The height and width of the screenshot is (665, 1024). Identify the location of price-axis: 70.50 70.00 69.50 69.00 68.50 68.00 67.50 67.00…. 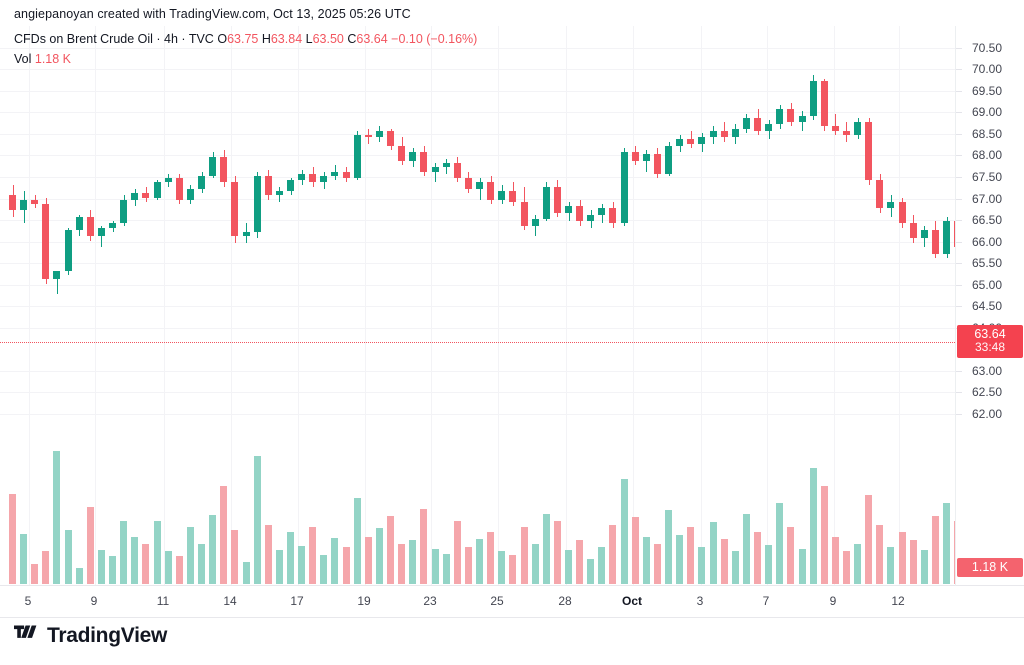
(989, 306).